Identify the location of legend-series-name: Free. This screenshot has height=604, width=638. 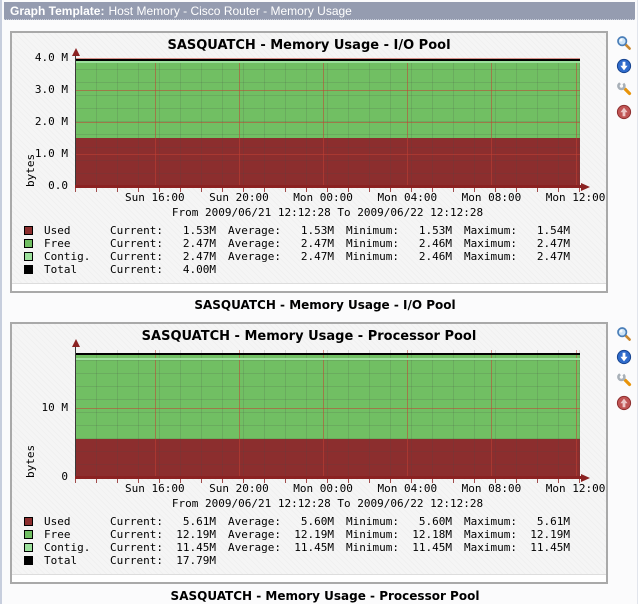
(57, 243).